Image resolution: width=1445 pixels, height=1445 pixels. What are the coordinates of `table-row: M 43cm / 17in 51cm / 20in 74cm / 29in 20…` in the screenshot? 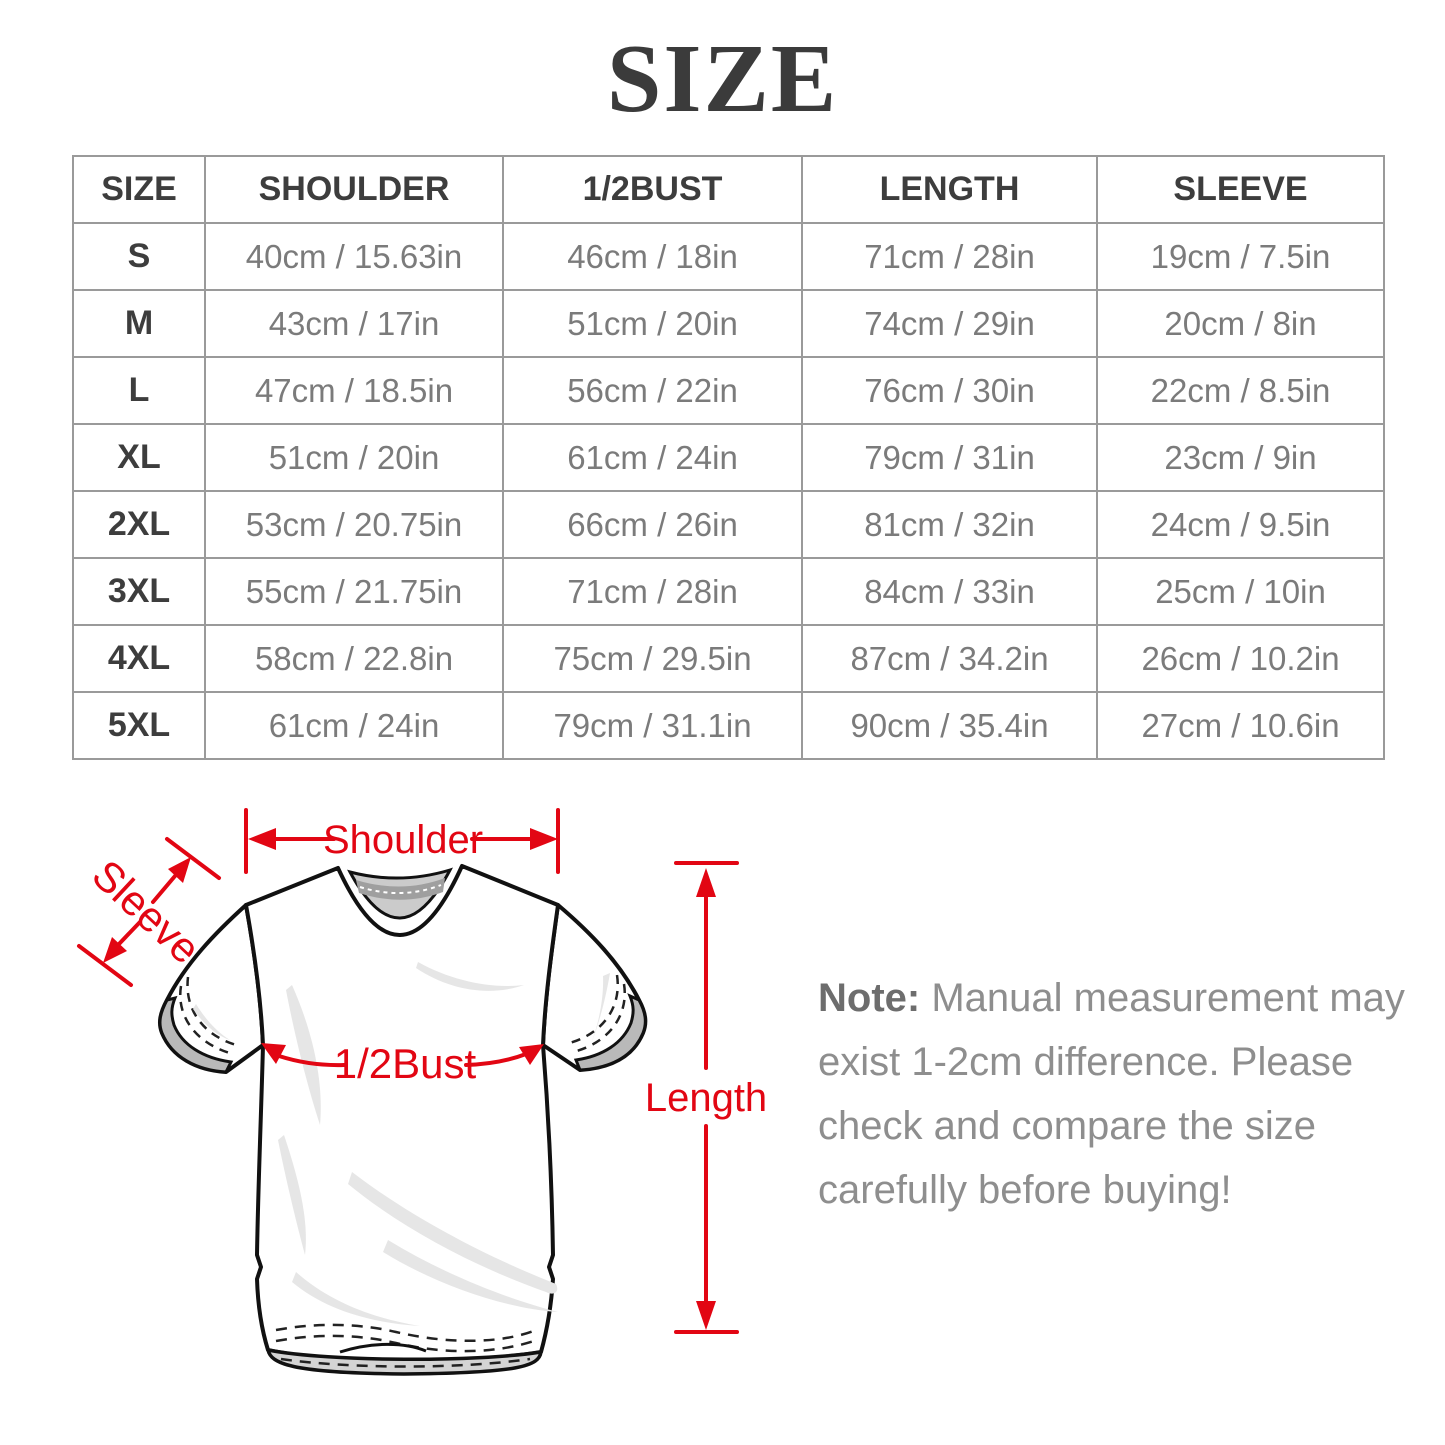 It's located at (728, 323).